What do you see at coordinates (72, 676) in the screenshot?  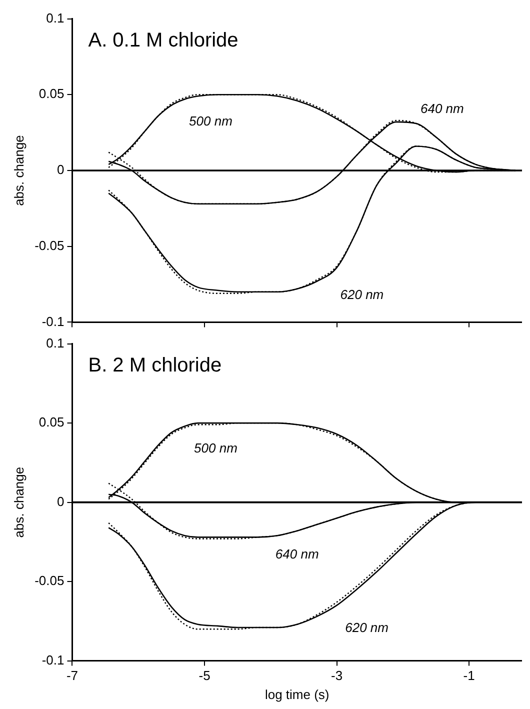 I see `x-tick-label: -7` at bounding box center [72, 676].